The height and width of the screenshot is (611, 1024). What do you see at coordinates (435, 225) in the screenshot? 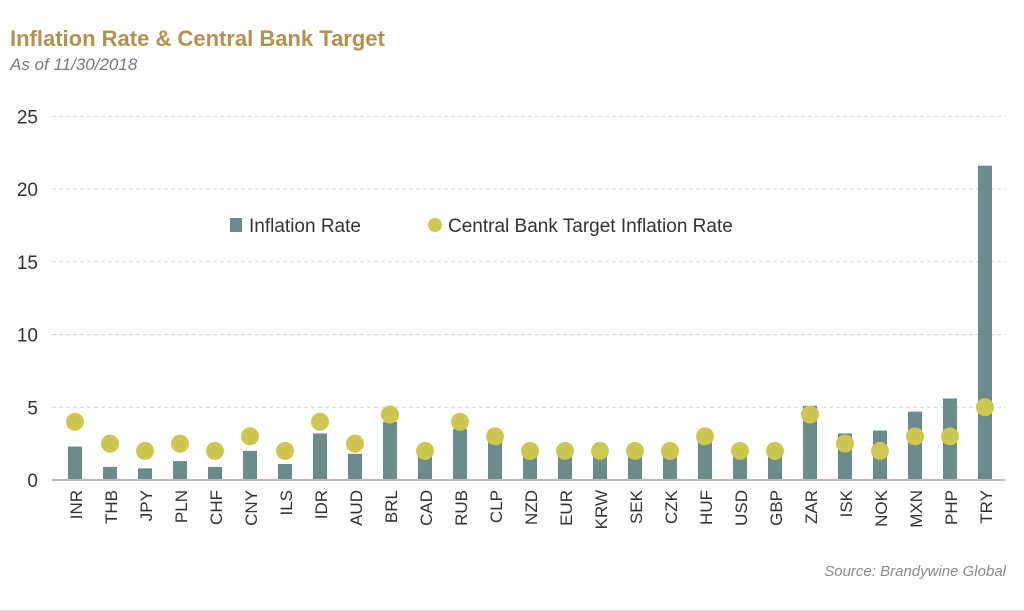
I see `legend-dot-swatch` at bounding box center [435, 225].